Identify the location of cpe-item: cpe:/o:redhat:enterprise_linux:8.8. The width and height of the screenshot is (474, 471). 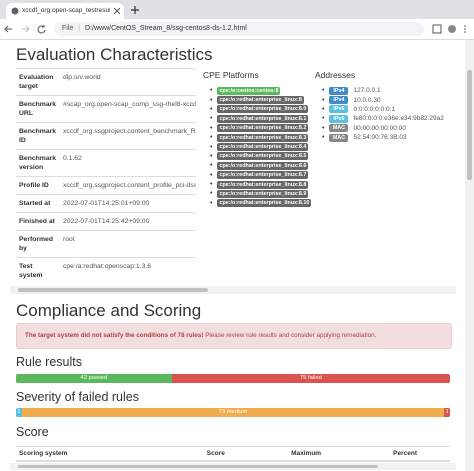
(260, 184).